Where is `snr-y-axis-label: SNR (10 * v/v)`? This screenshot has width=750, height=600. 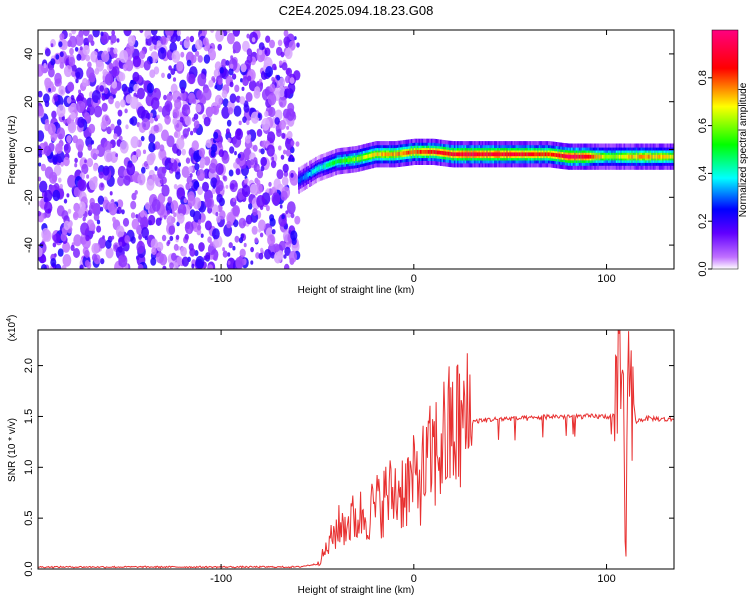 snr-y-axis-label: SNR (10 * v/v) is located at coordinates (12, 450).